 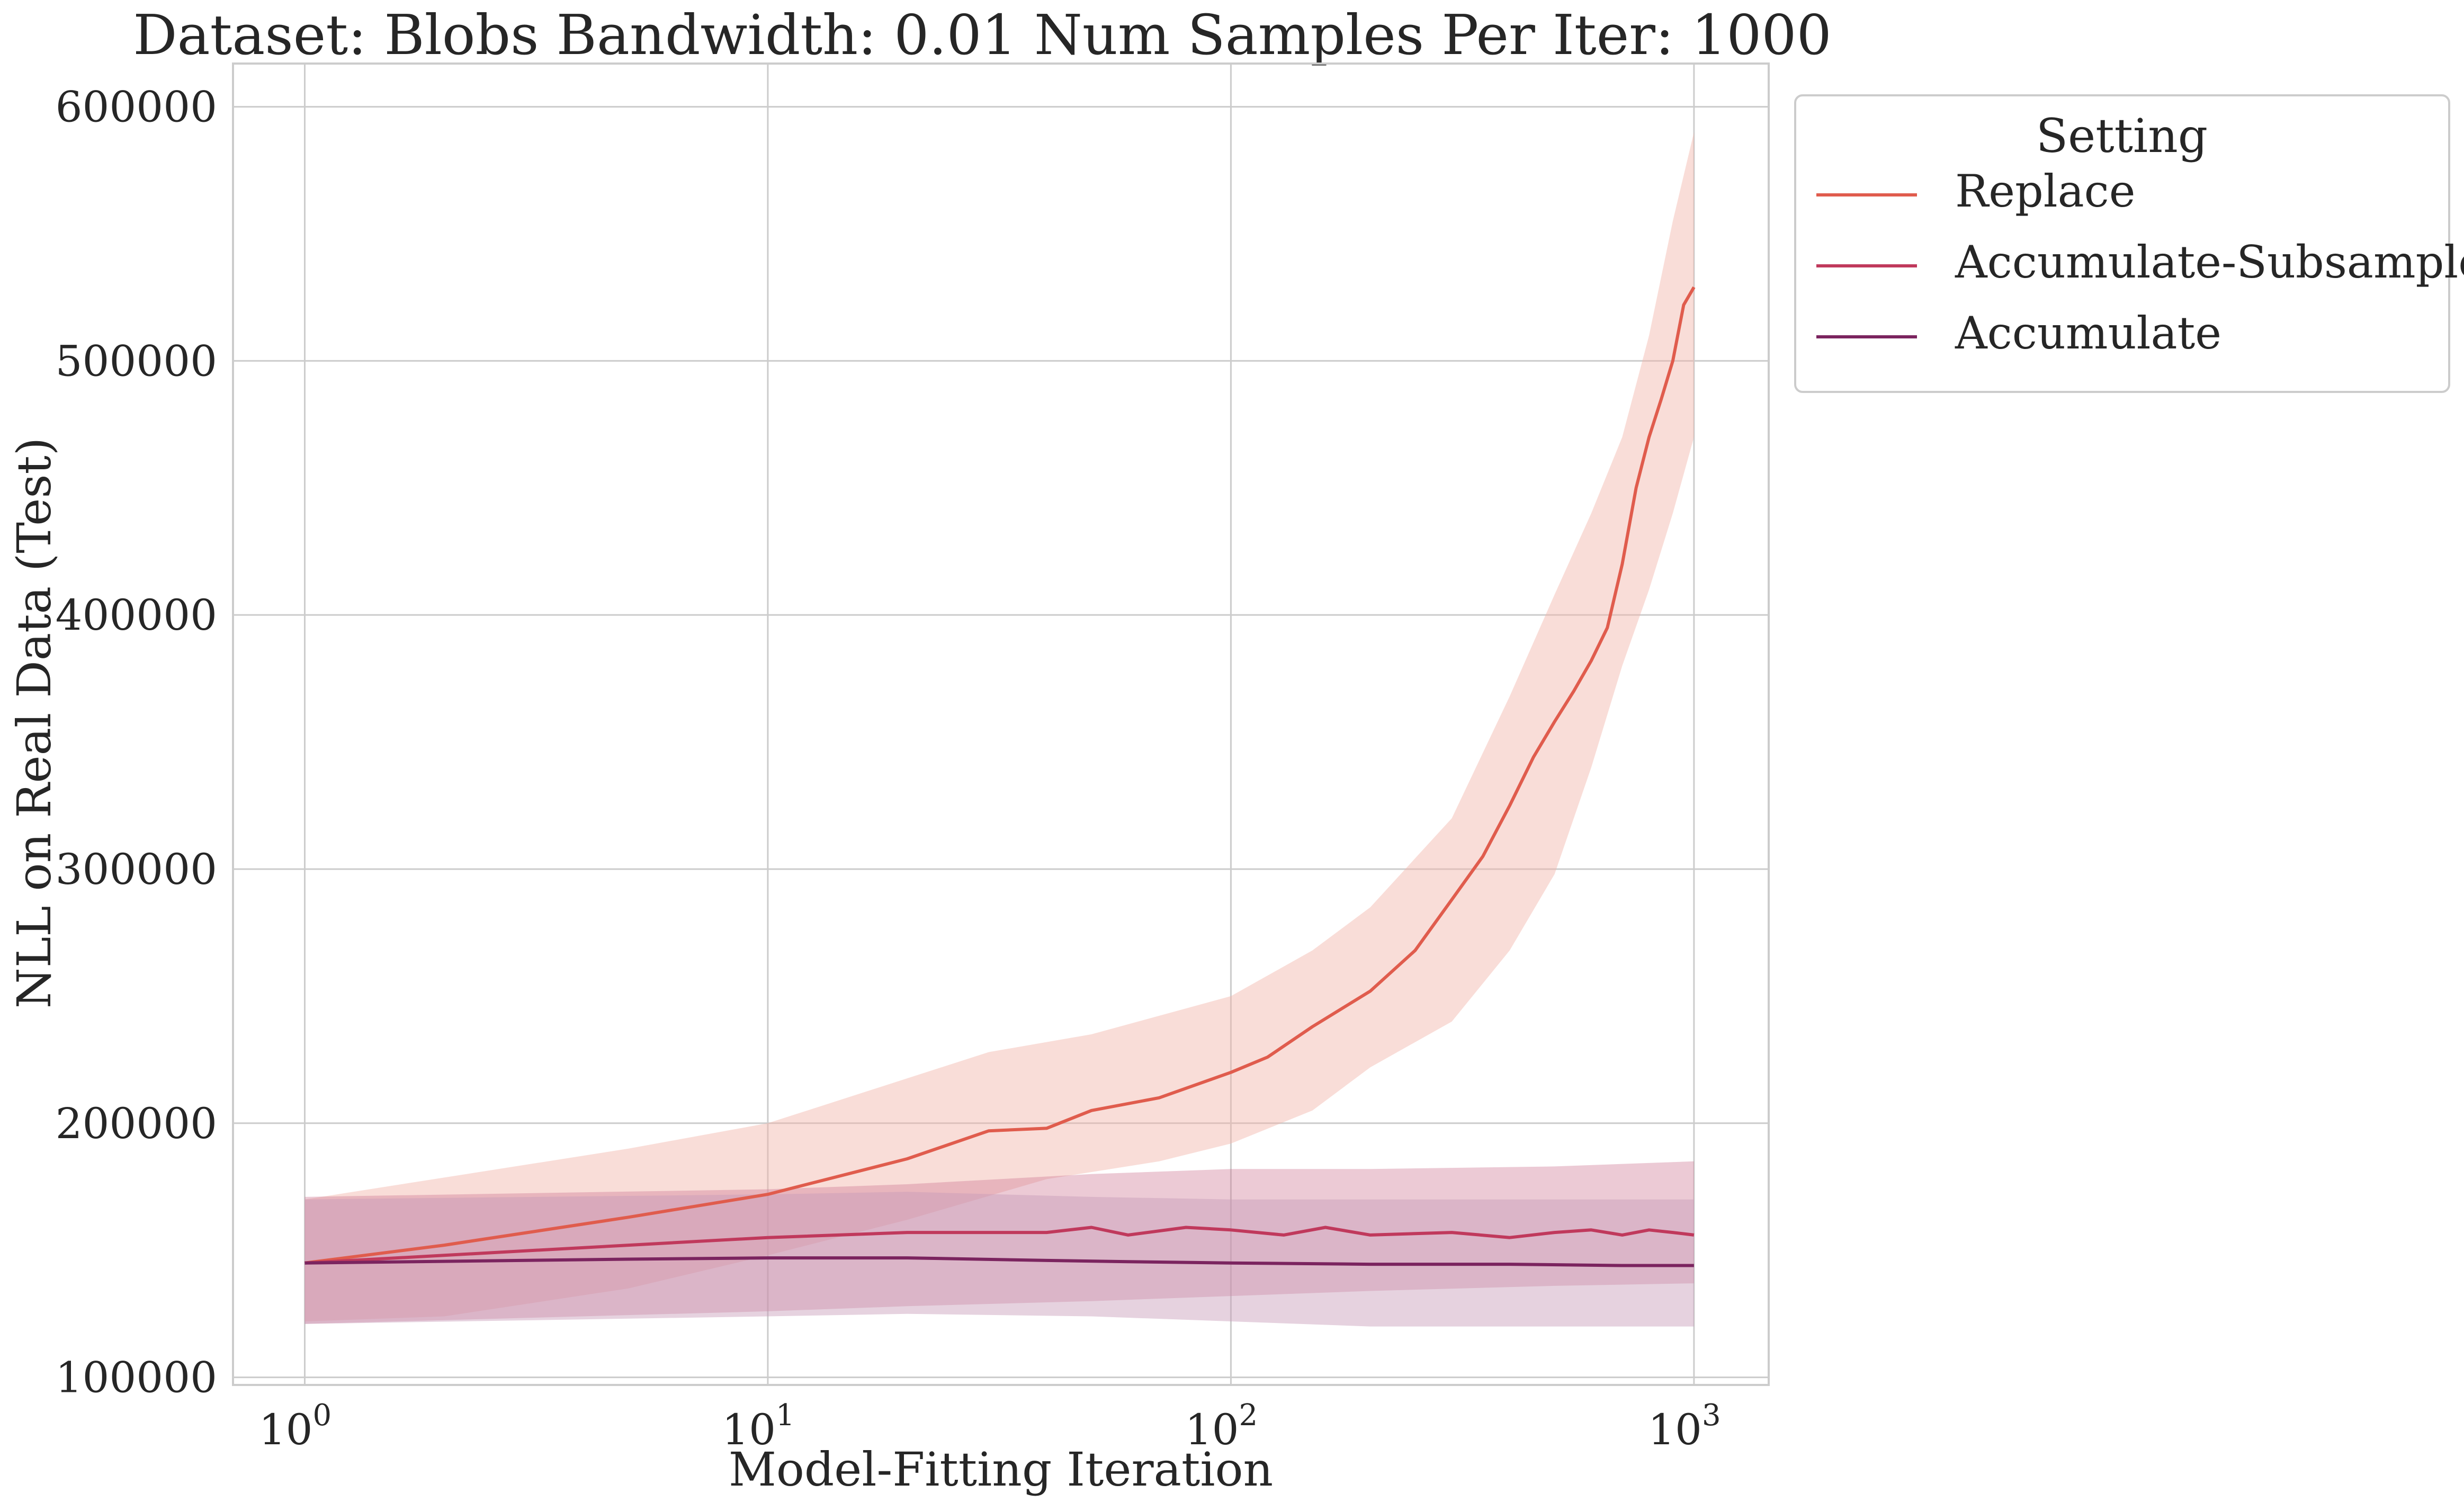 What do you see at coordinates (1221, 1426) in the screenshot?
I see `x-tick-label: 10²` at bounding box center [1221, 1426].